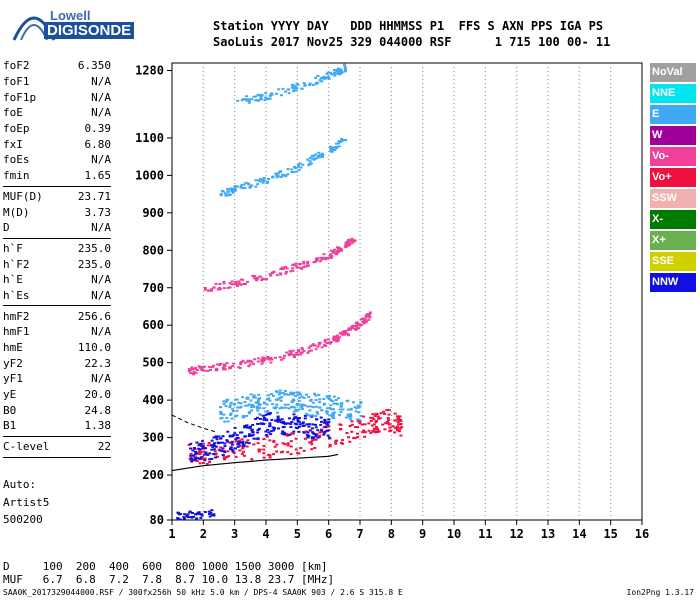 This screenshot has height=600, width=700. Describe the element at coordinates (673, 177) in the screenshot. I see `legend-item-vo: Vo+` at that location.